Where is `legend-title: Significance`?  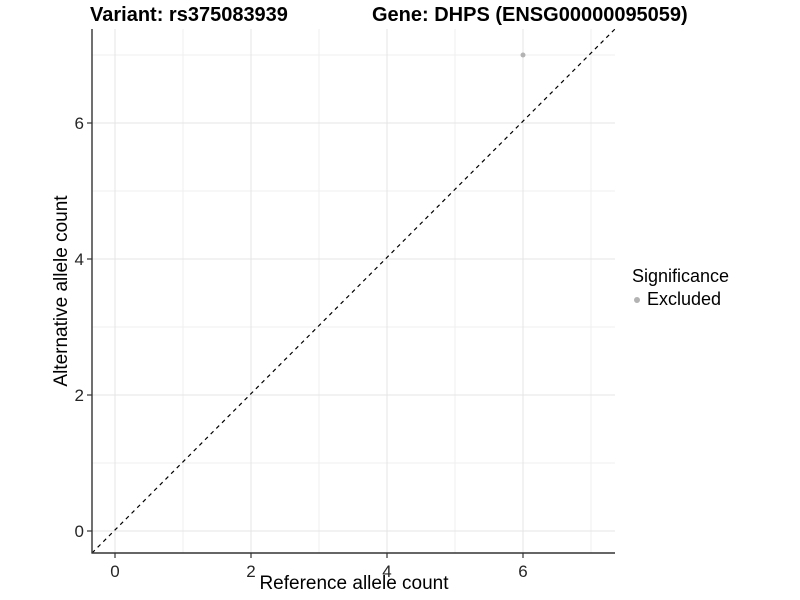
legend-title: Significance is located at coordinates (681, 276).